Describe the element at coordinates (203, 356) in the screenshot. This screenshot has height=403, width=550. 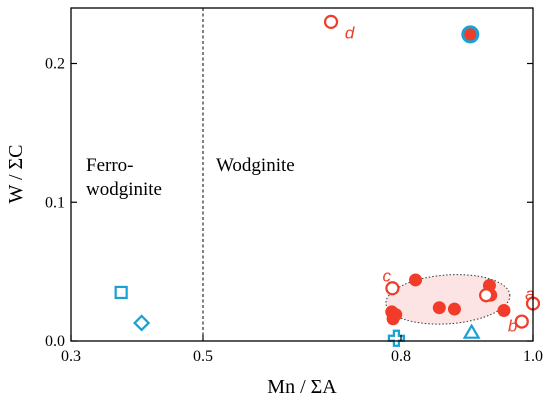
I see `x-tick-label: 0.5` at that location.